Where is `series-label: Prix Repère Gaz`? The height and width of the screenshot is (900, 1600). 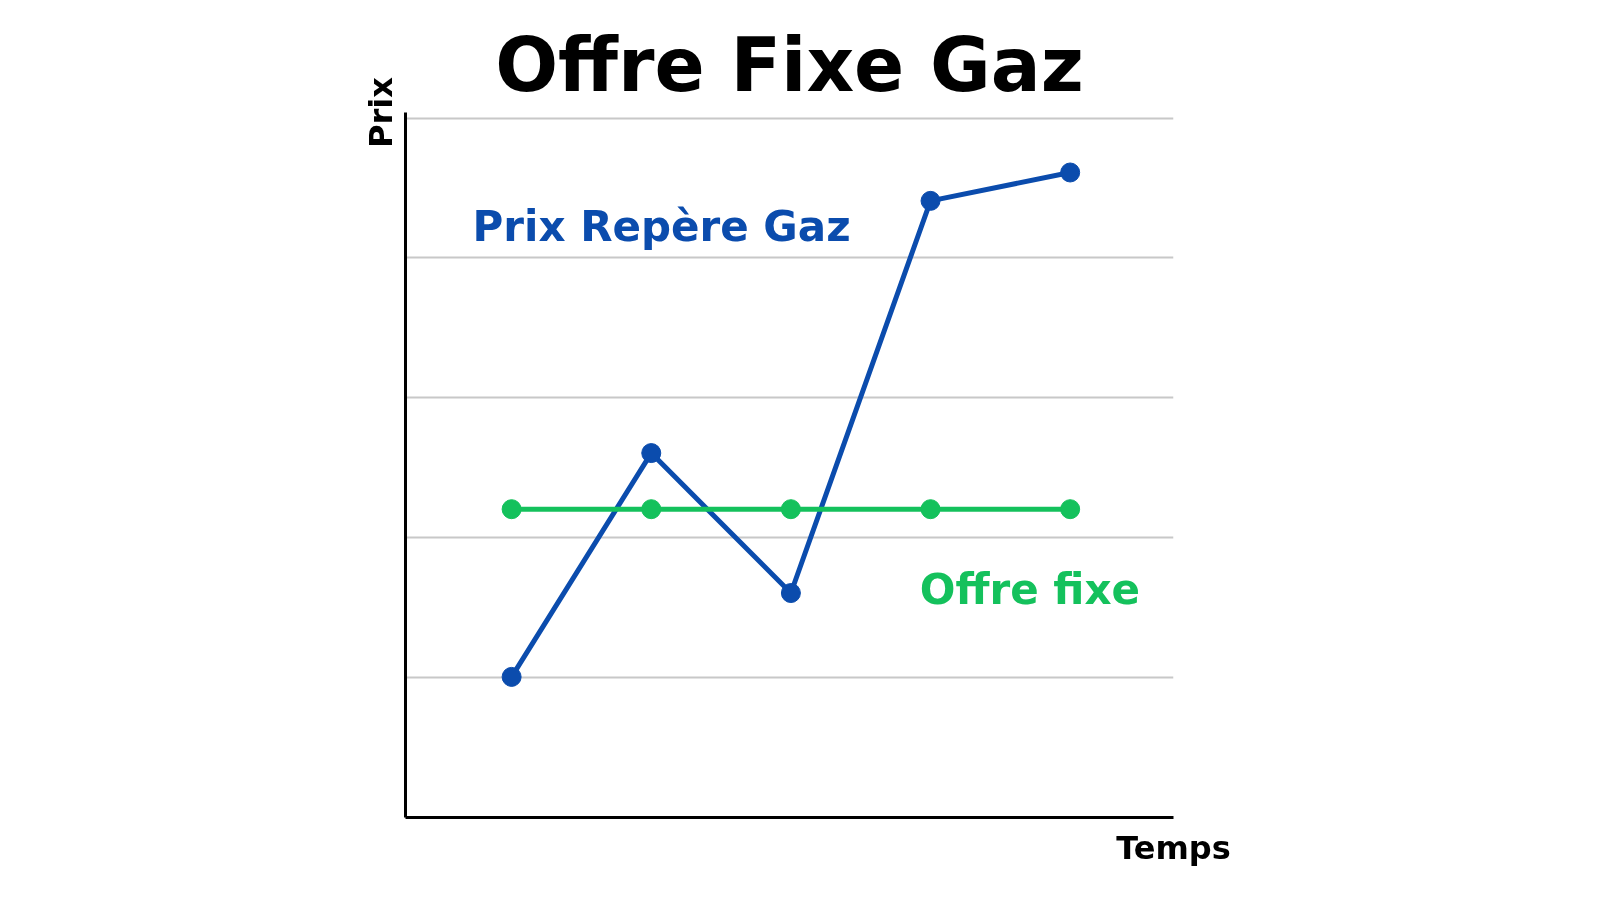 series-label: Prix Repère Gaz is located at coordinates (661, 227).